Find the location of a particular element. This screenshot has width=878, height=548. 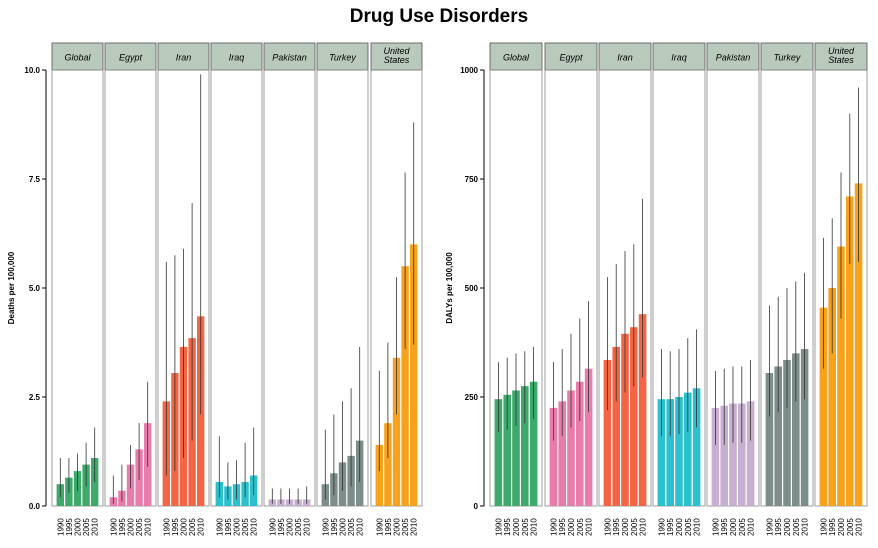

bar-iraq-2000 is located at coordinates (679, 451).